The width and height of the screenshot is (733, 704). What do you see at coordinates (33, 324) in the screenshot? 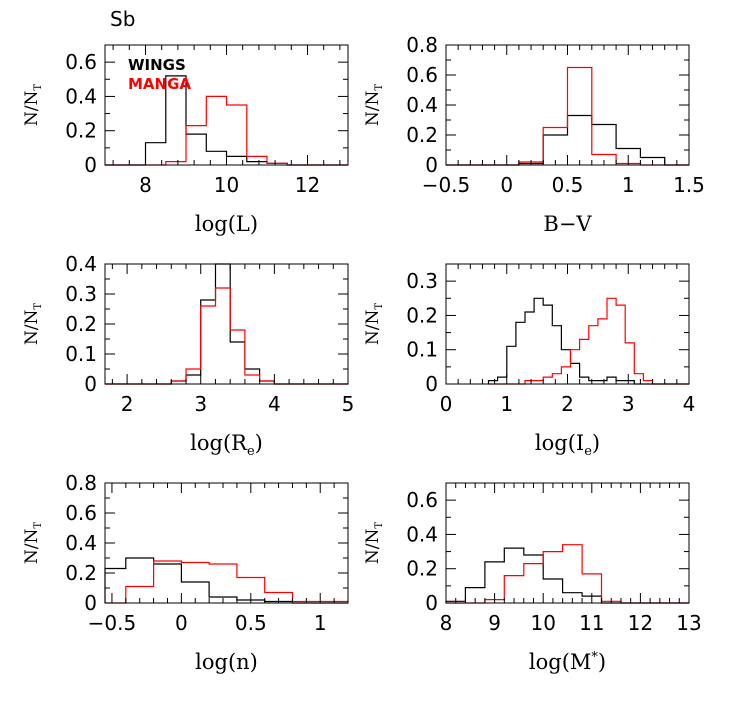
I see `y-axis-label-logRe: N/NT` at bounding box center [33, 324].